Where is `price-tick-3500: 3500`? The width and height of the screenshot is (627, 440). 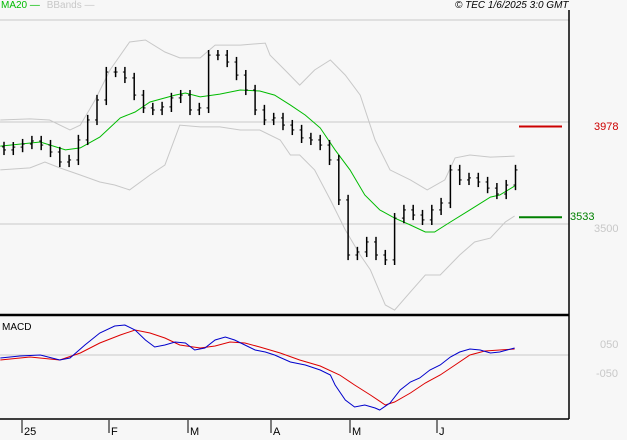
price-tick-3500: 3500 is located at coordinates (606, 229).